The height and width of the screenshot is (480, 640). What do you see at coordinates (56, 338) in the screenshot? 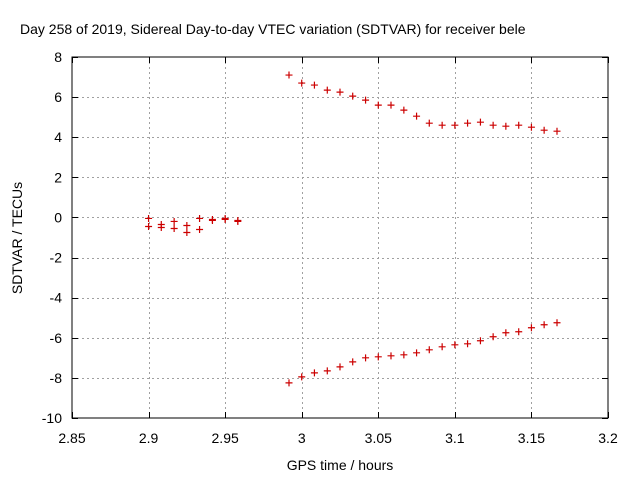
I see `y-tick-label: -6` at bounding box center [56, 338].